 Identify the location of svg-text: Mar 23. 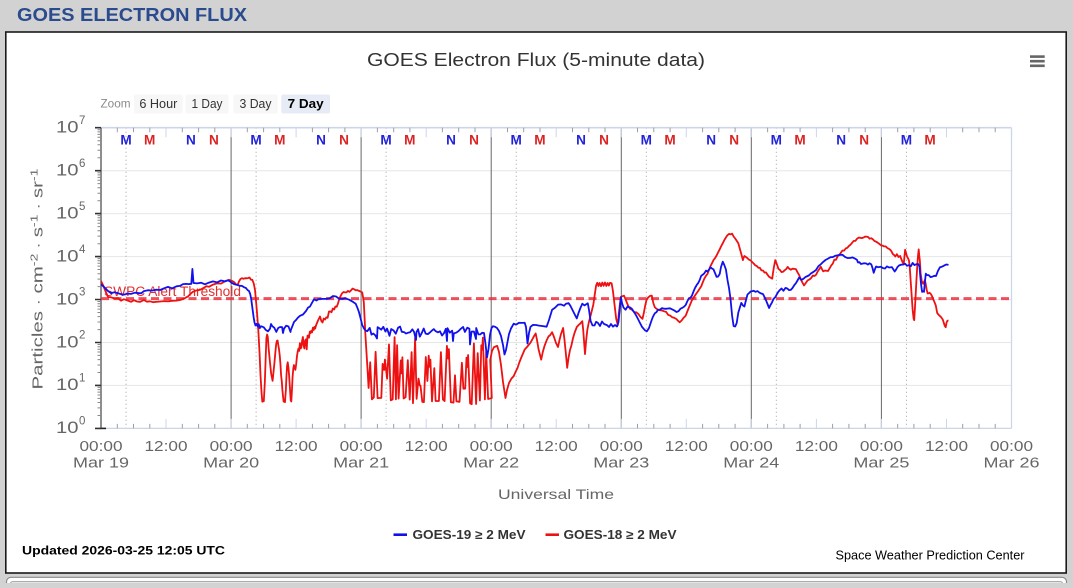
(621, 464).